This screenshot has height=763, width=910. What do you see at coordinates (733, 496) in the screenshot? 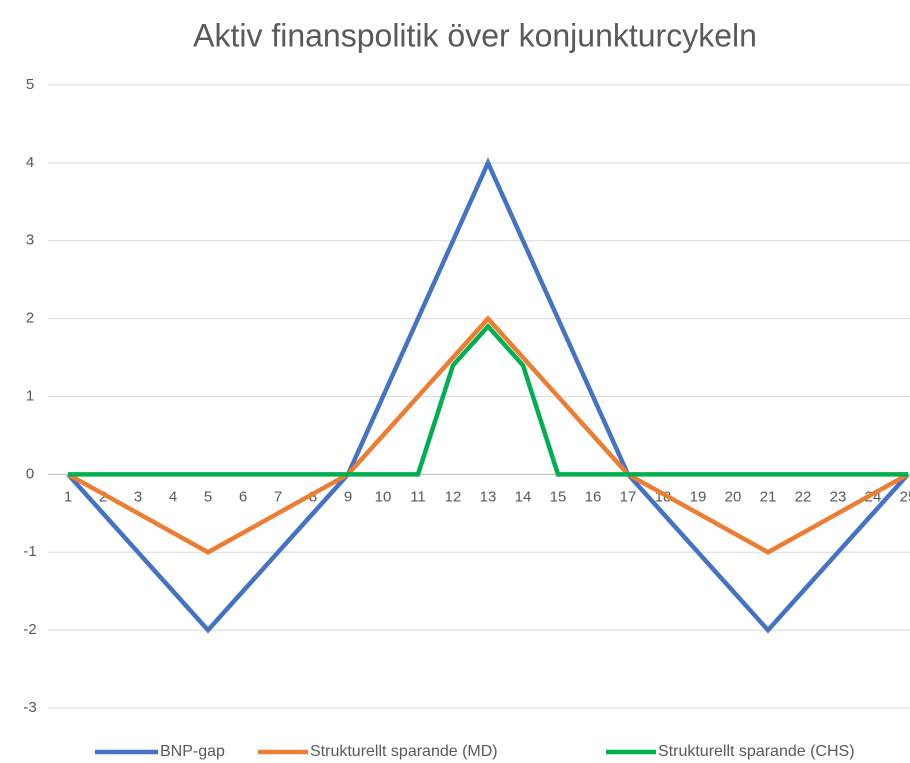
I see `x-tick-label: 20` at bounding box center [733, 496].